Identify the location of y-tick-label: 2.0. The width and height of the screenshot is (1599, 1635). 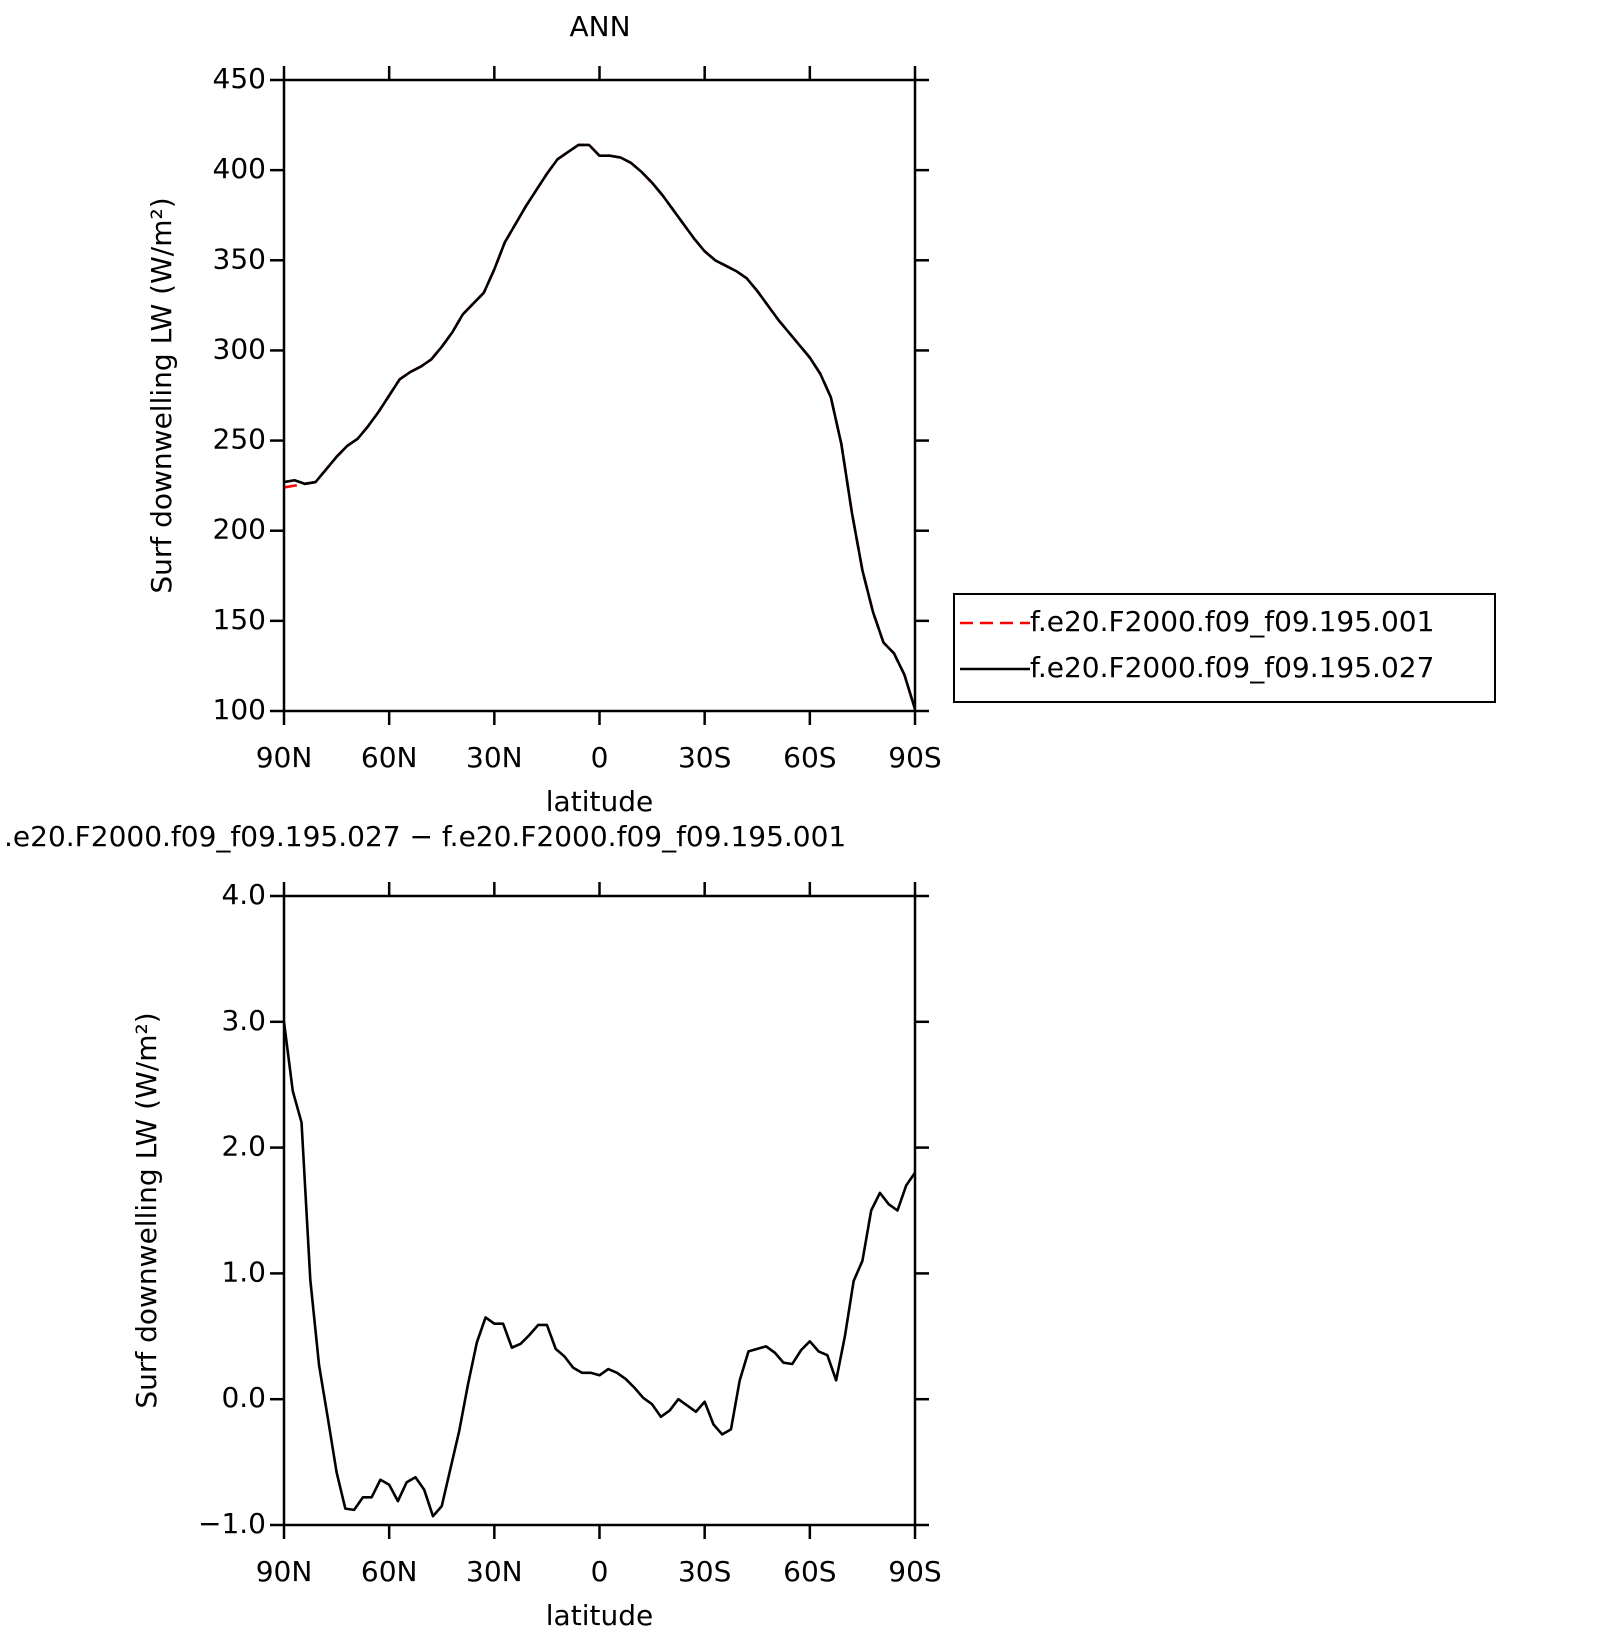
(243, 1146).